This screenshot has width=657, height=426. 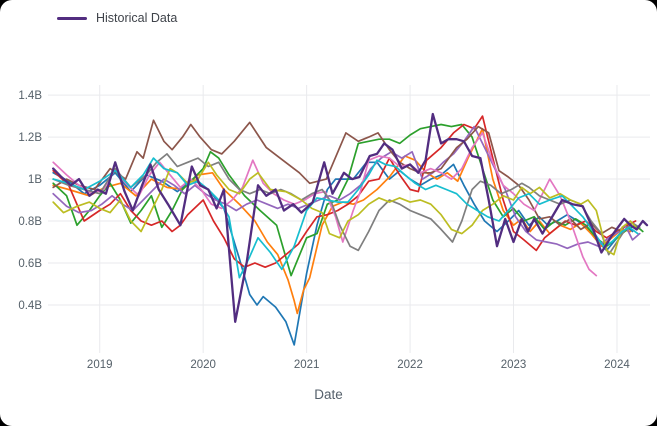 What do you see at coordinates (30, 96) in the screenshot?
I see `y-tick-label: 1.4B` at bounding box center [30, 96].